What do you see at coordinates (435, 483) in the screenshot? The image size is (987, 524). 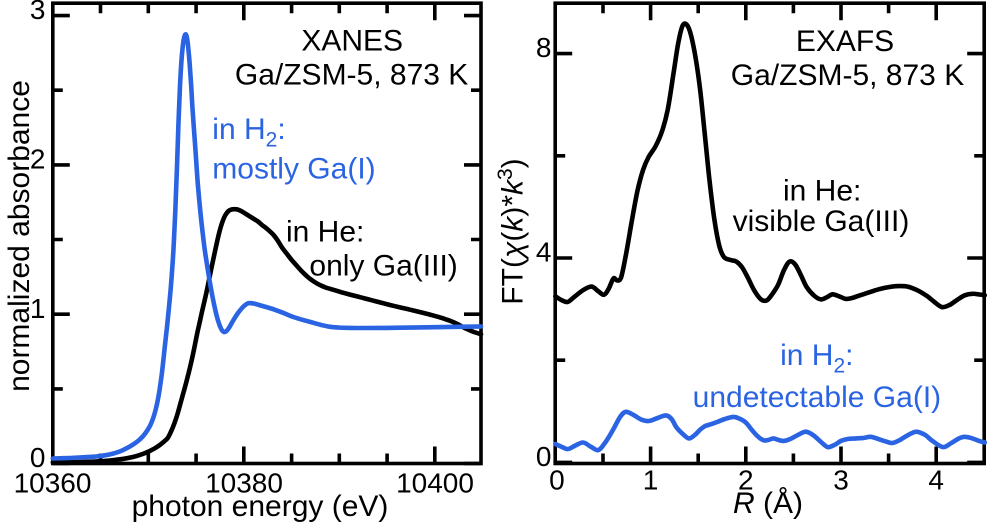 I see `svg-text: 10400` at bounding box center [435, 483].